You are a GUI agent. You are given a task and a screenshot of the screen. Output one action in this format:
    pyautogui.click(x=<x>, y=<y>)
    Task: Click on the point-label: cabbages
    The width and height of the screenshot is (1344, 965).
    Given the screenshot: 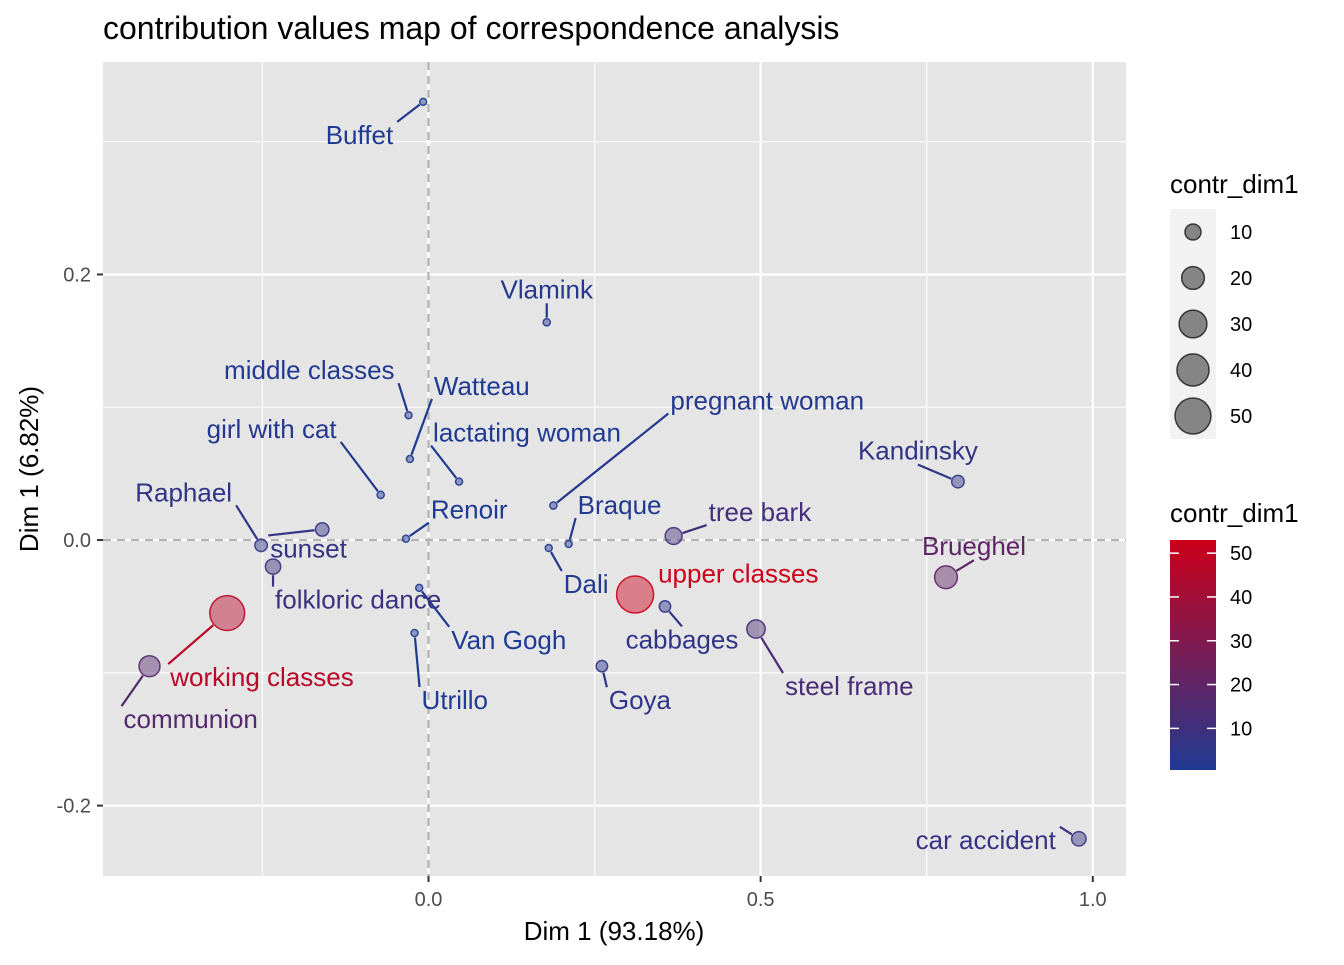 What is the action you would take?
    pyautogui.click(x=682, y=639)
    